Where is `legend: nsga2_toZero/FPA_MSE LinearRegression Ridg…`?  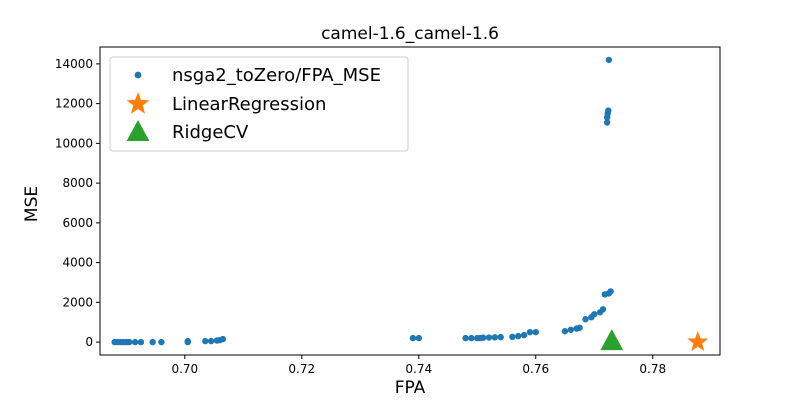 legend: nsga2_toZero/FPA_MSE LinearRegression Ridg… is located at coordinates (259, 104).